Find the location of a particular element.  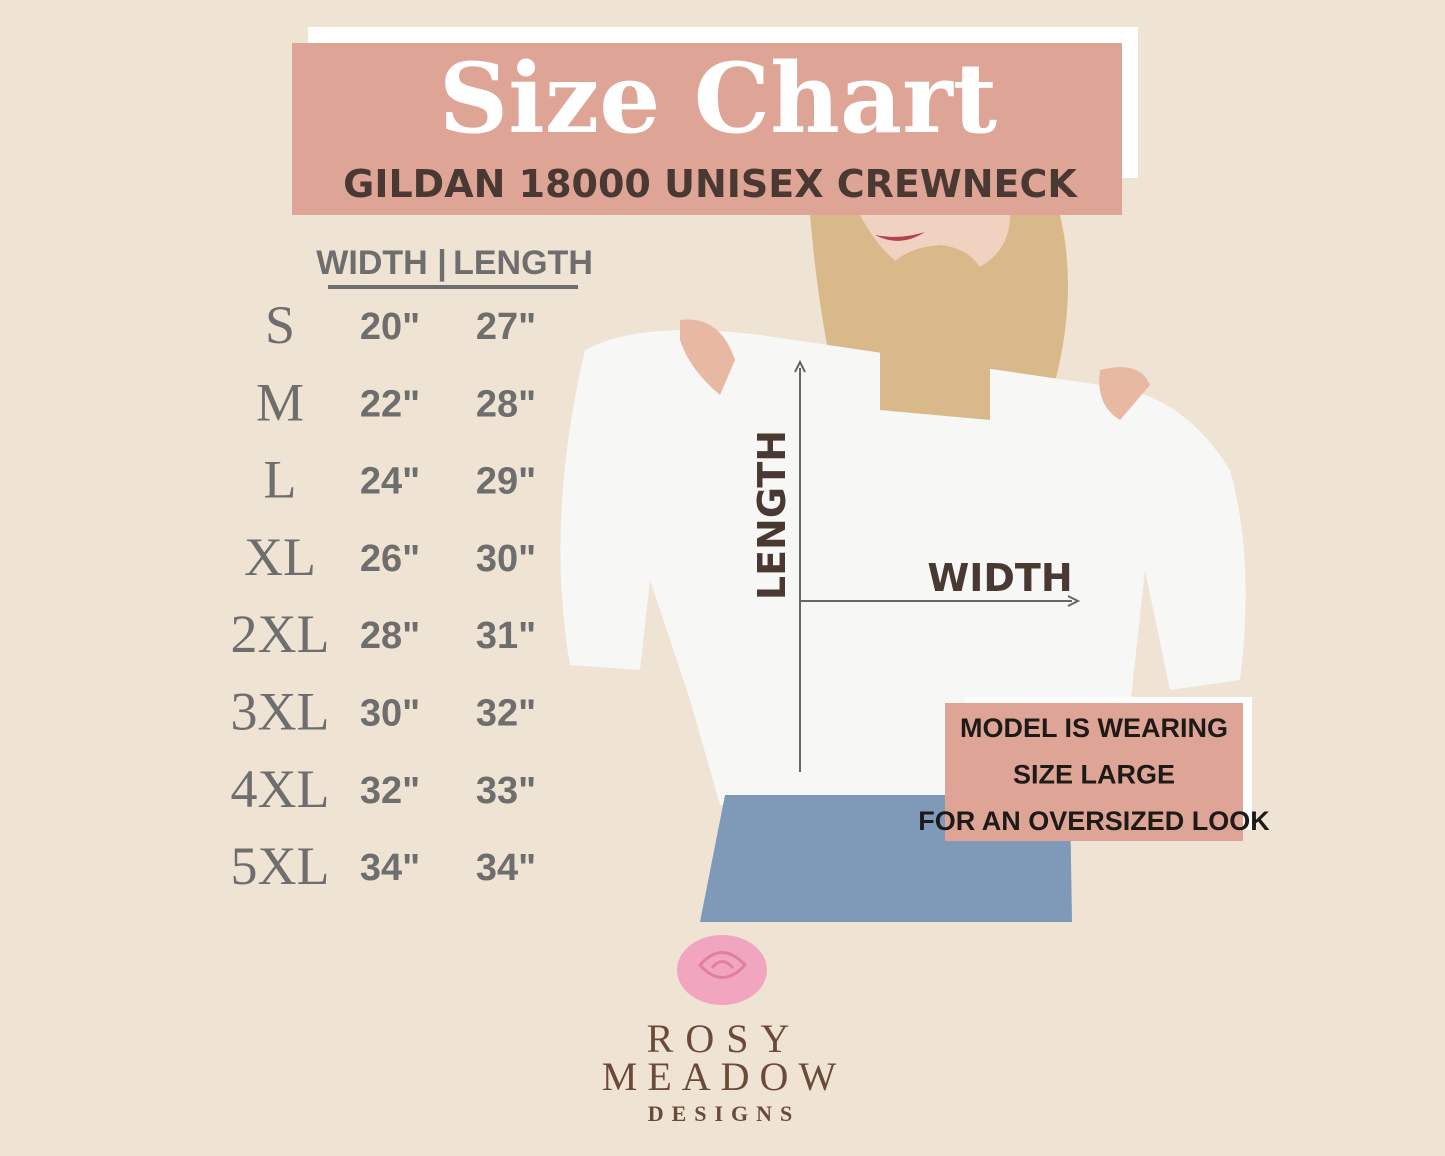

size-label: L is located at coordinates (280, 480).